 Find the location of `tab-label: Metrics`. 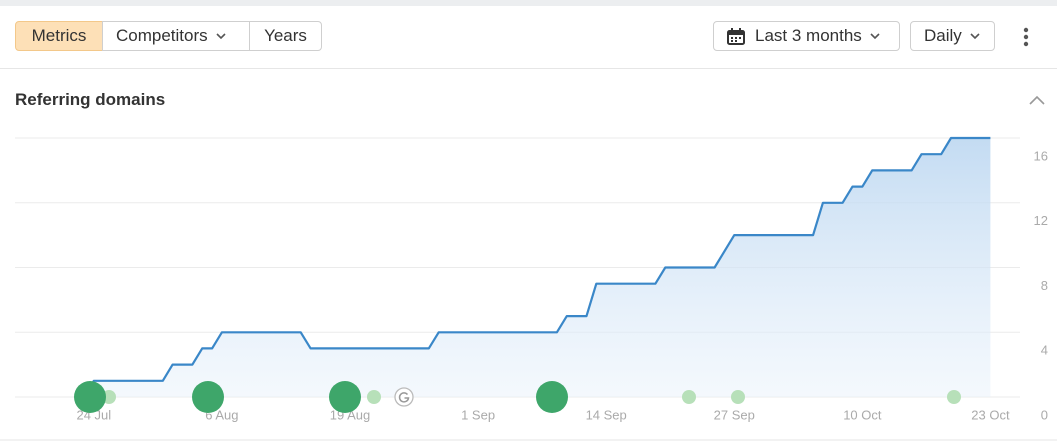

tab-label: Metrics is located at coordinates (59, 35).